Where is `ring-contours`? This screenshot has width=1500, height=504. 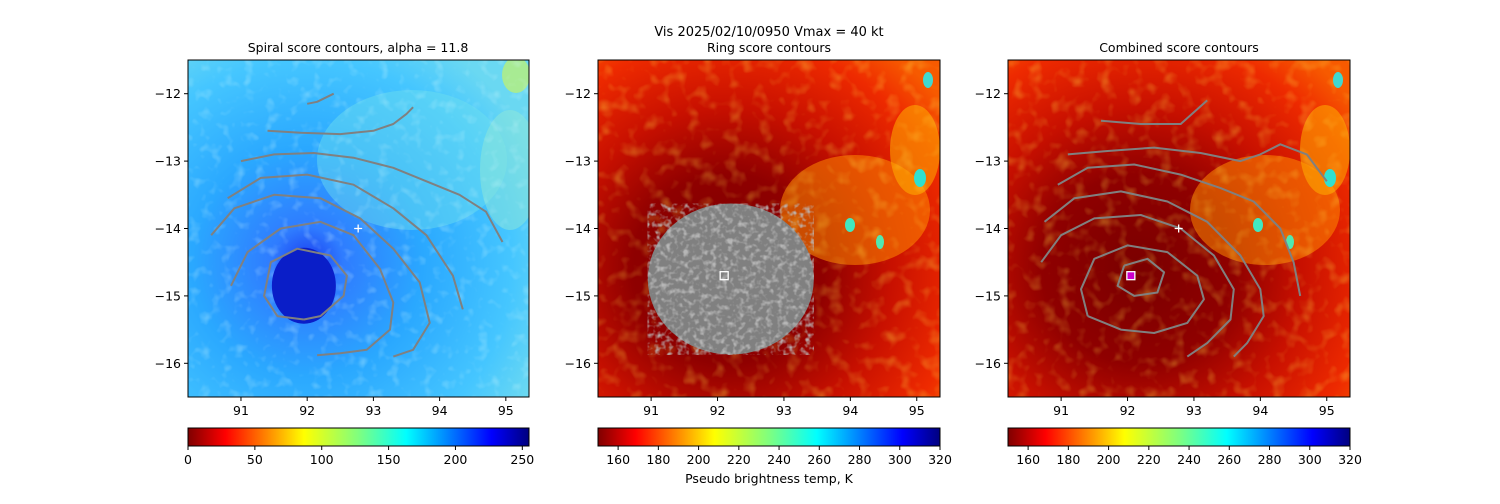
ring-contours is located at coordinates (724, 276).